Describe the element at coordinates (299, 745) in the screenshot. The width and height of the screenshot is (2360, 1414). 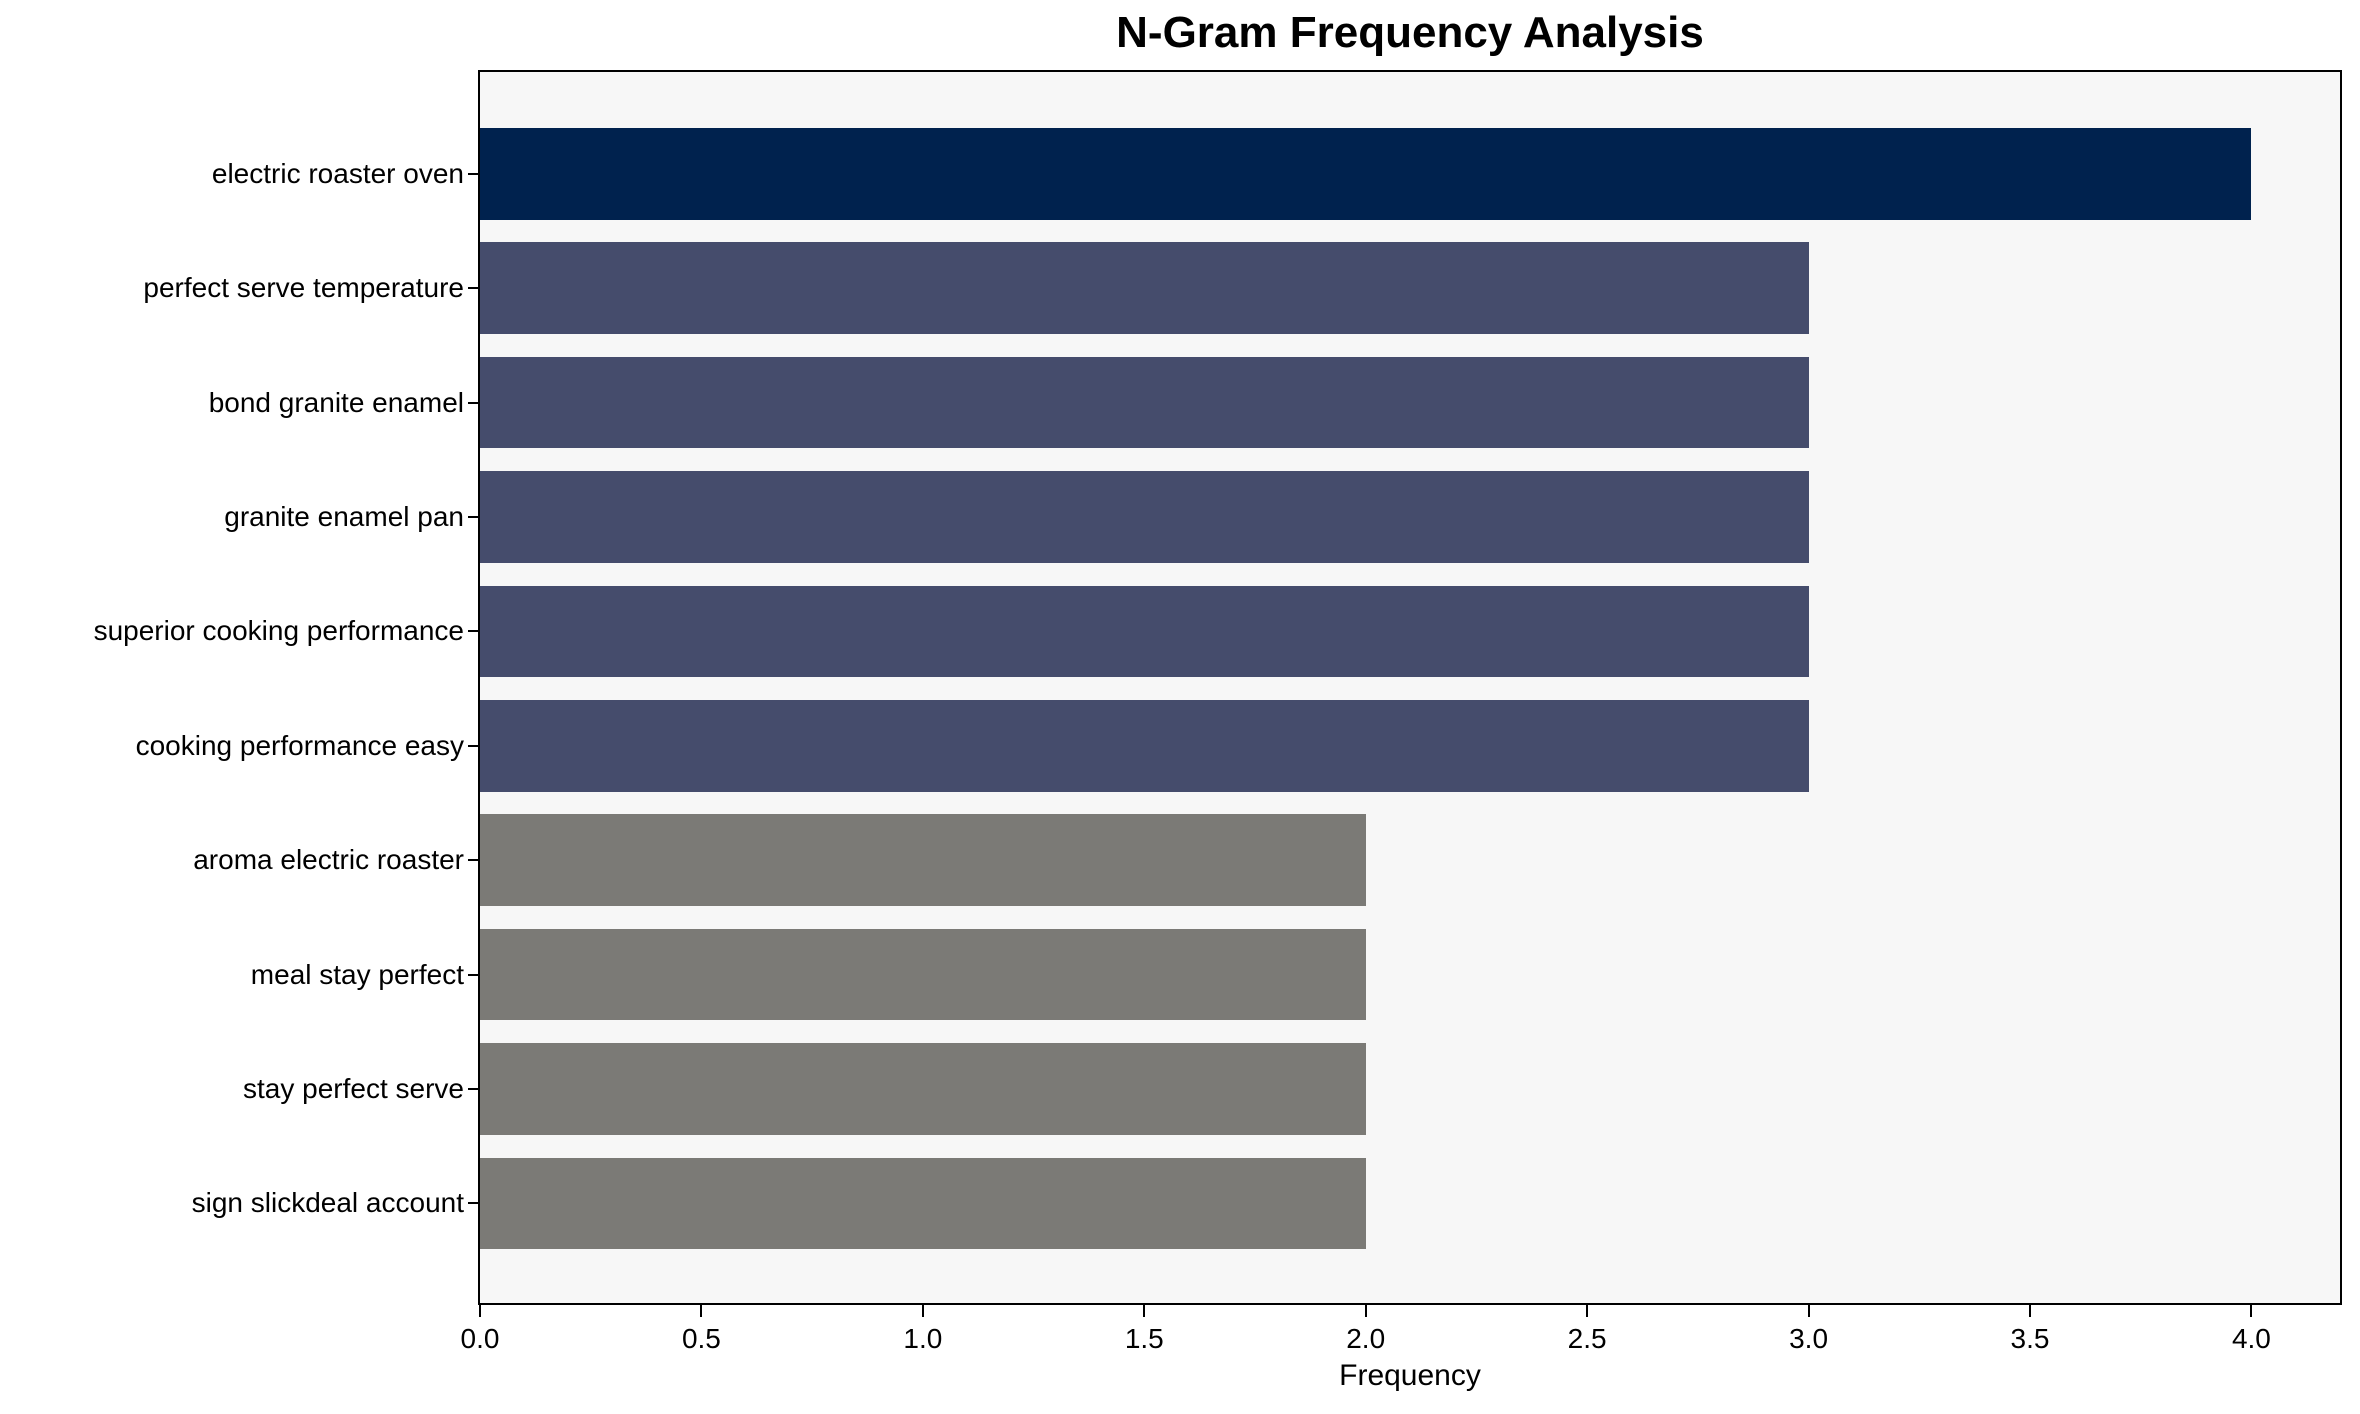
I see `y-tick-label: cooking performance easy` at that location.